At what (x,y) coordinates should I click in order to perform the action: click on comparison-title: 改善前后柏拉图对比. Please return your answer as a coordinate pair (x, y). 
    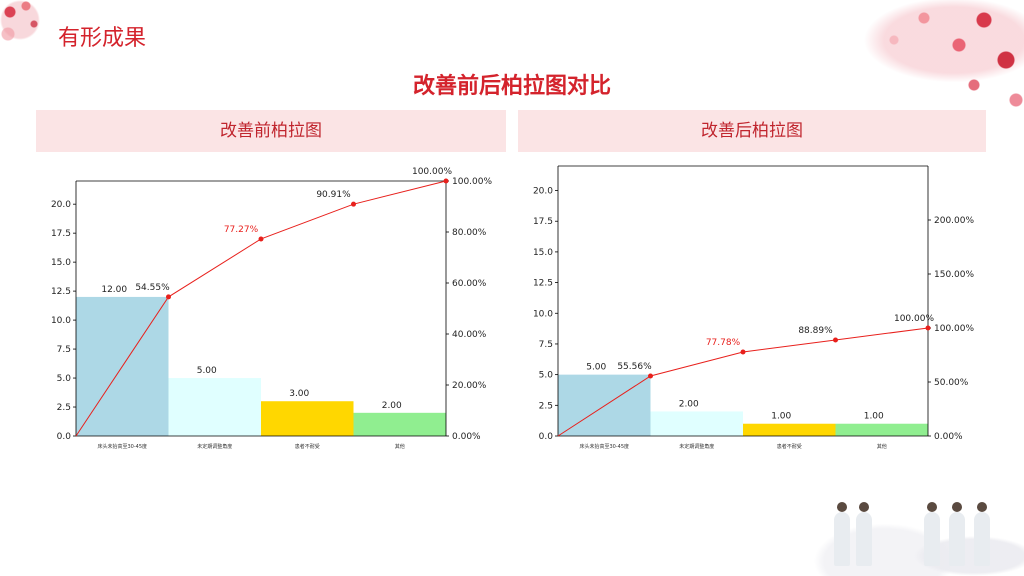
    Looking at the image, I should click on (511, 86).